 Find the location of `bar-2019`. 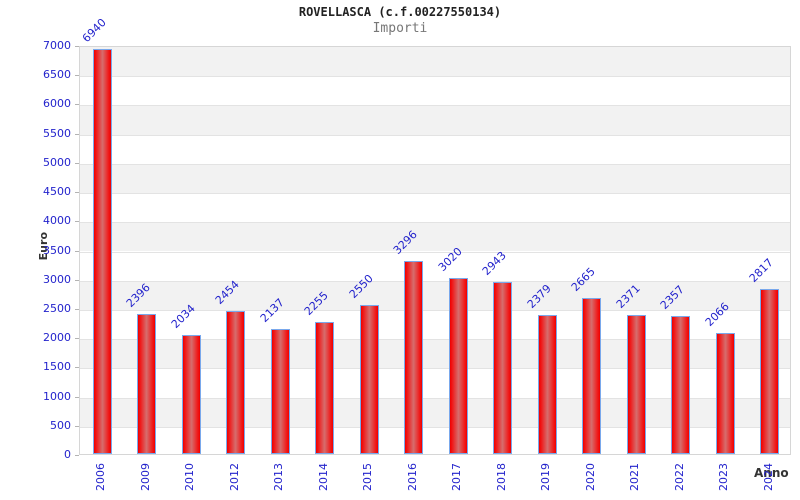

bar-2019 is located at coordinates (547, 384).